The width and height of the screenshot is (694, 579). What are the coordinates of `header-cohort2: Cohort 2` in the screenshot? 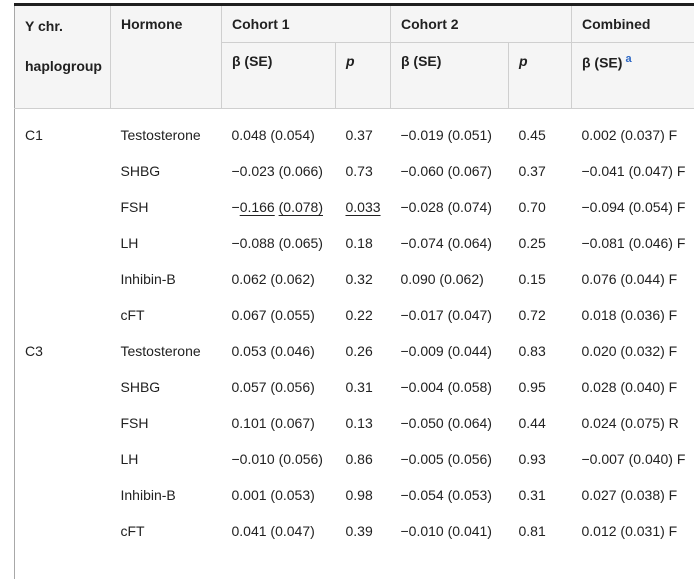 It's located at (481, 24).